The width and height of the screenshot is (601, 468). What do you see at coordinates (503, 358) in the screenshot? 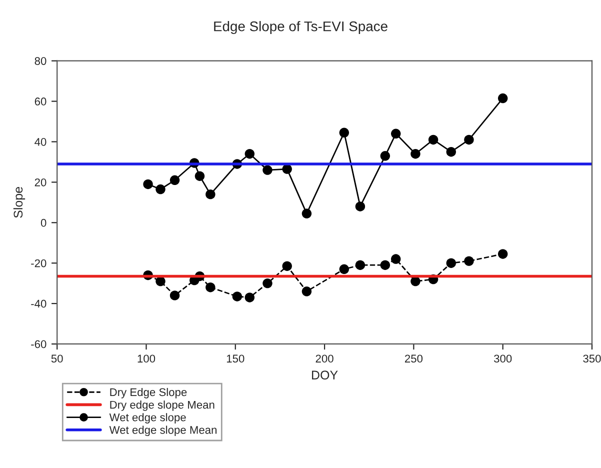
I see `x-tick-label: 300` at bounding box center [503, 358].